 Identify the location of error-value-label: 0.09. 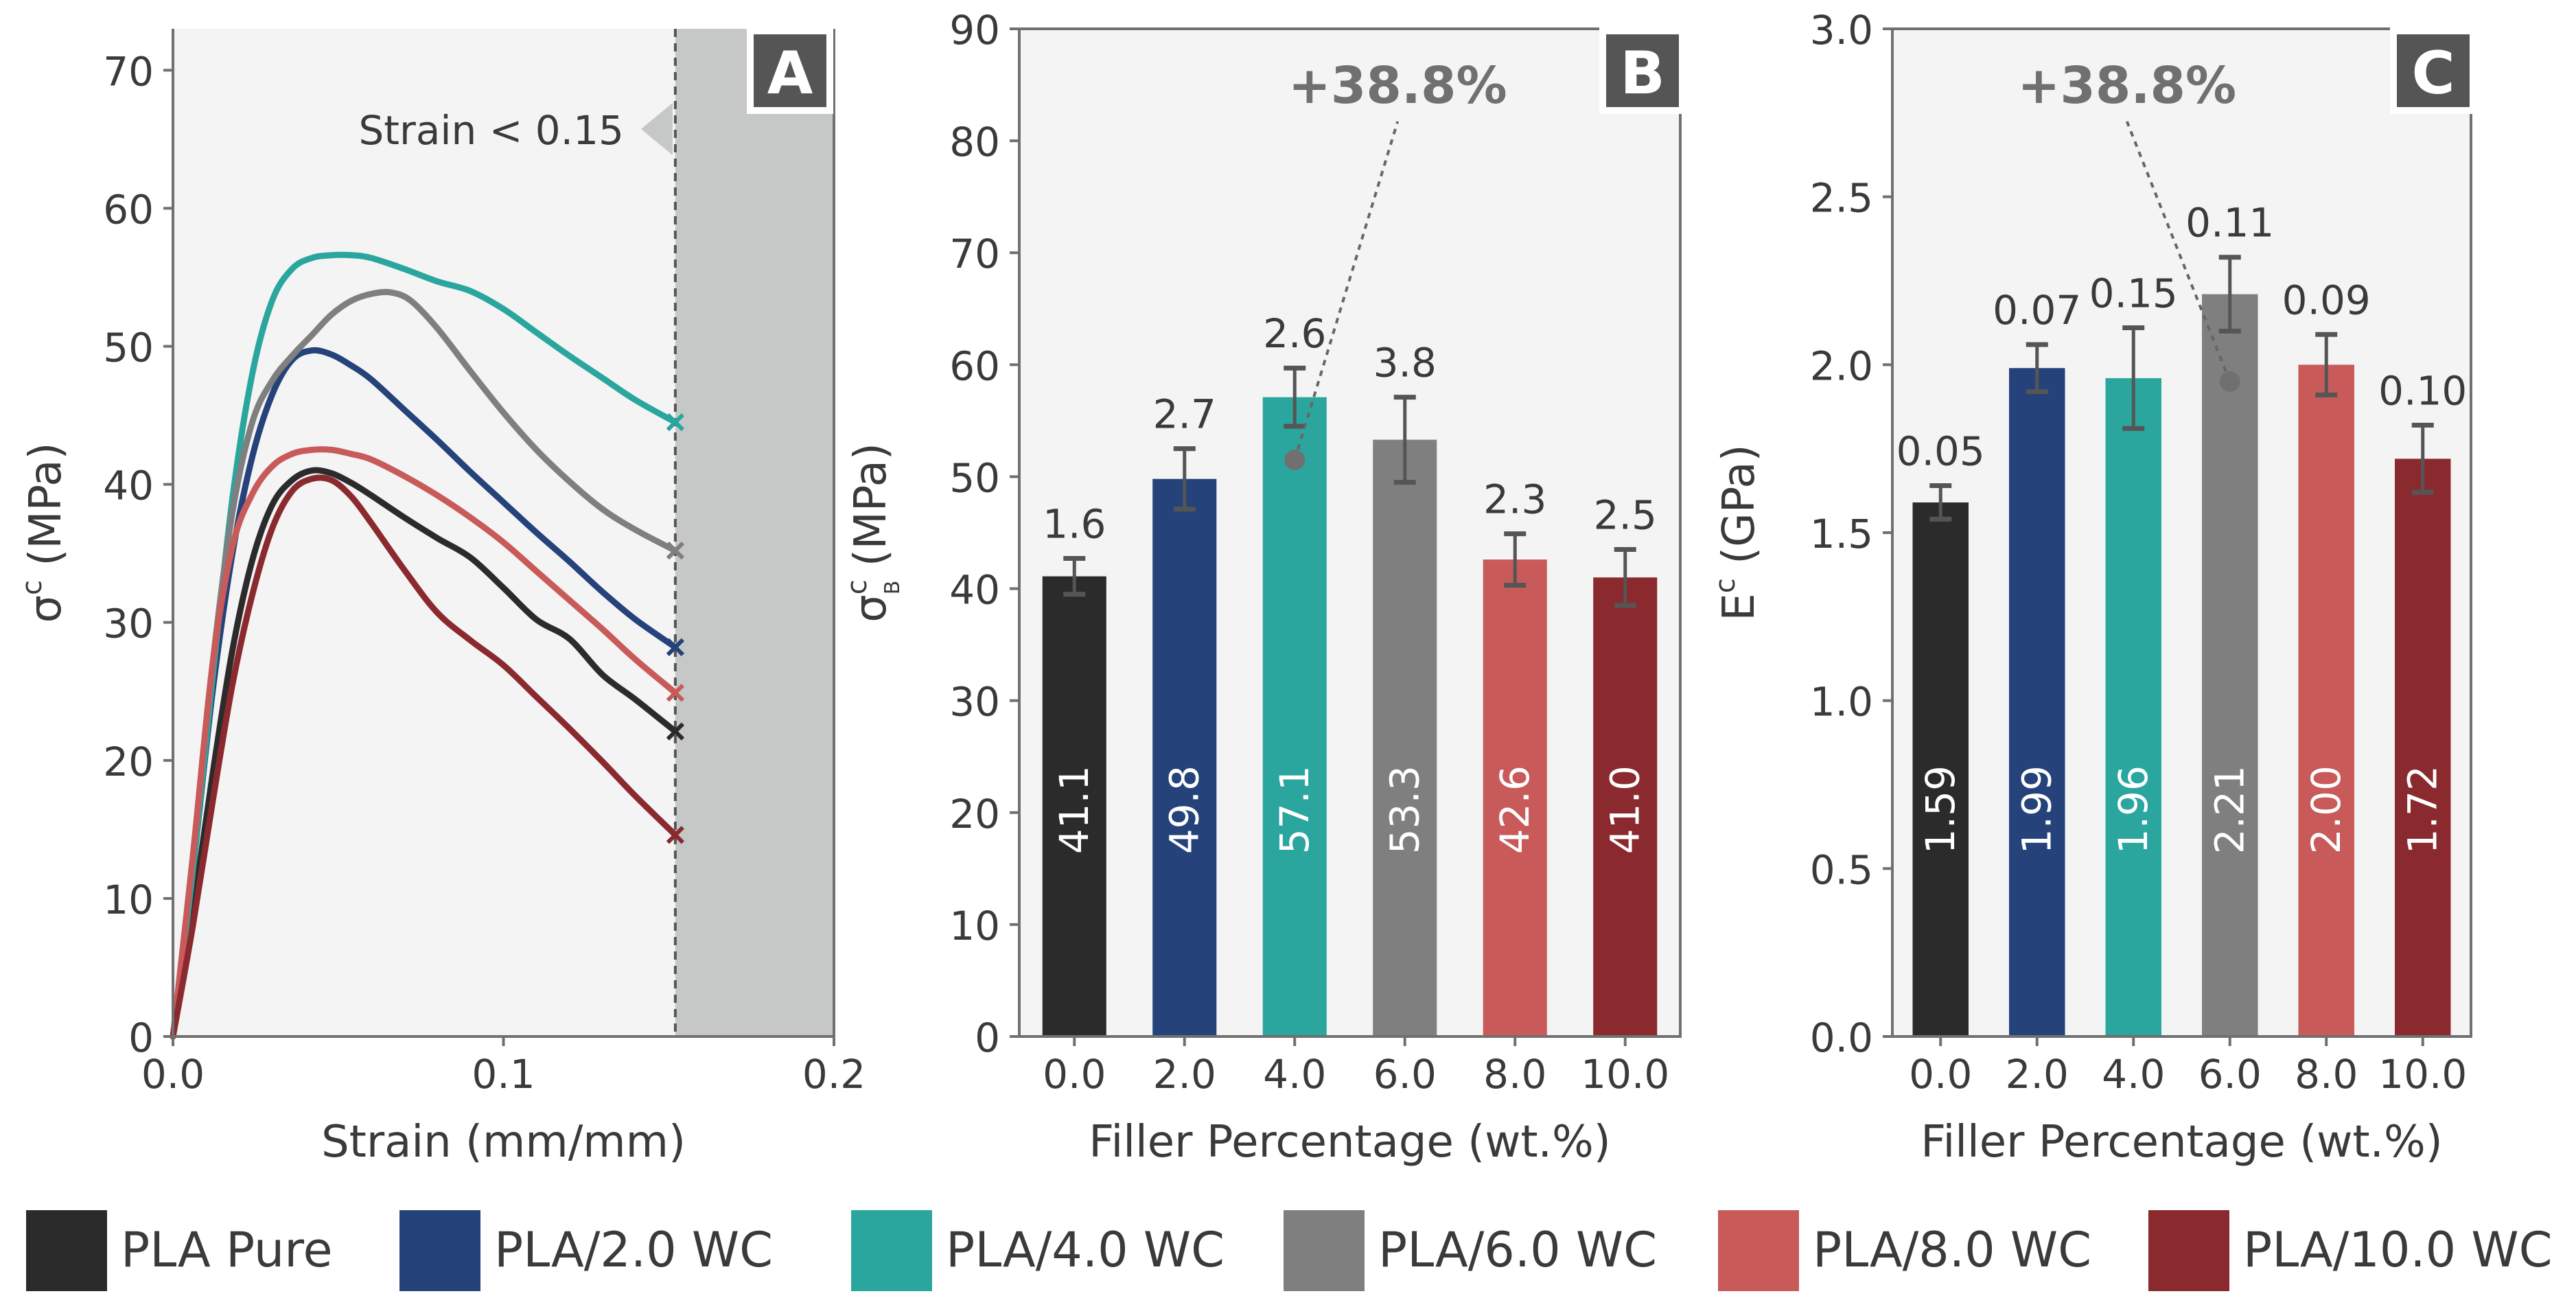
(2326, 300).